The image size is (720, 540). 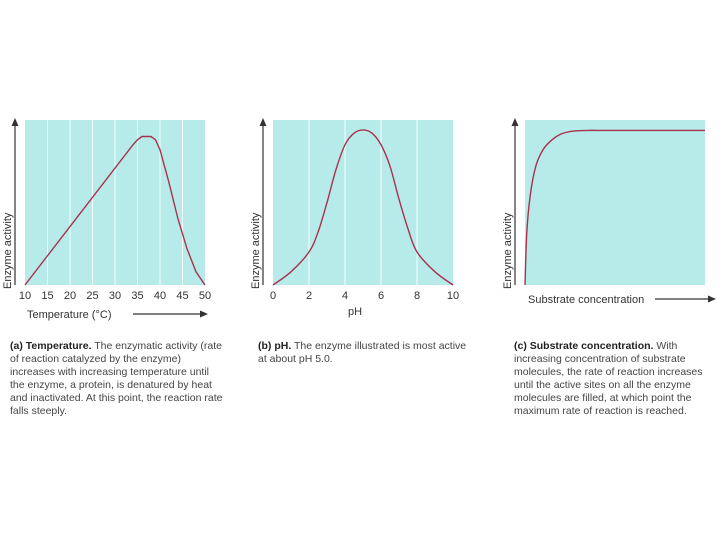 What do you see at coordinates (584, 346) in the screenshot?
I see `caption-substrate-title: (c) Substrate concentration.` at bounding box center [584, 346].